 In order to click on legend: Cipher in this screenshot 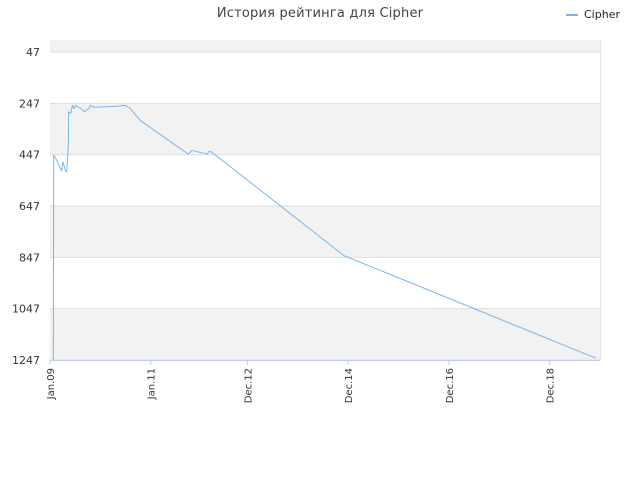, I will do `click(593, 14)`.